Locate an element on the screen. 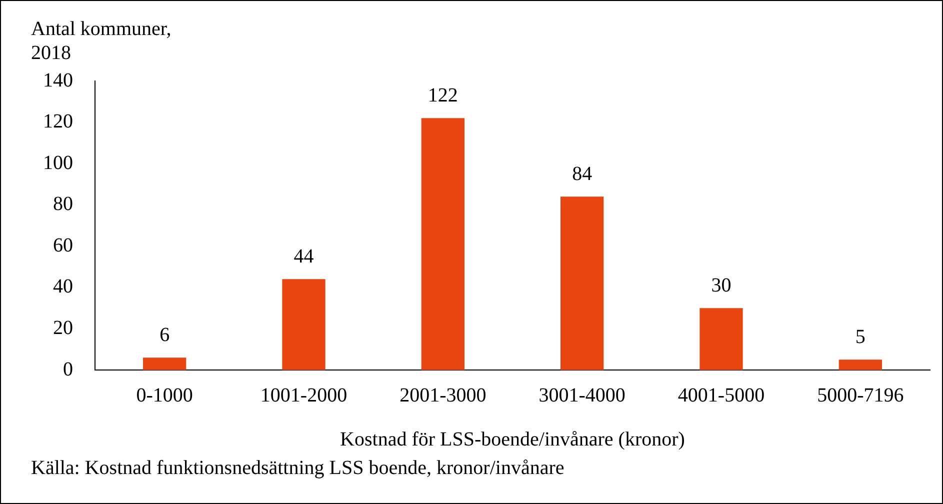 The image size is (943, 504). data-label: 6 is located at coordinates (165, 335).